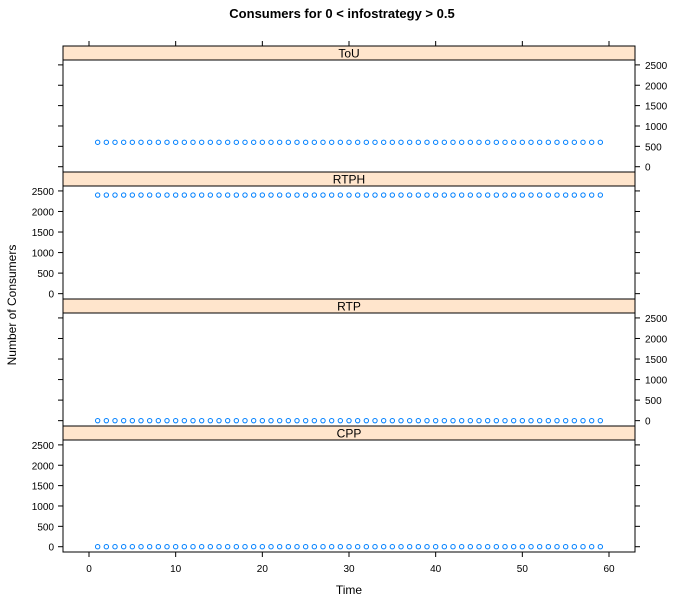  Describe the element at coordinates (341, 13) in the screenshot. I see `chart-title: Consumers for 0 < infostrategy > 0.5` at that location.